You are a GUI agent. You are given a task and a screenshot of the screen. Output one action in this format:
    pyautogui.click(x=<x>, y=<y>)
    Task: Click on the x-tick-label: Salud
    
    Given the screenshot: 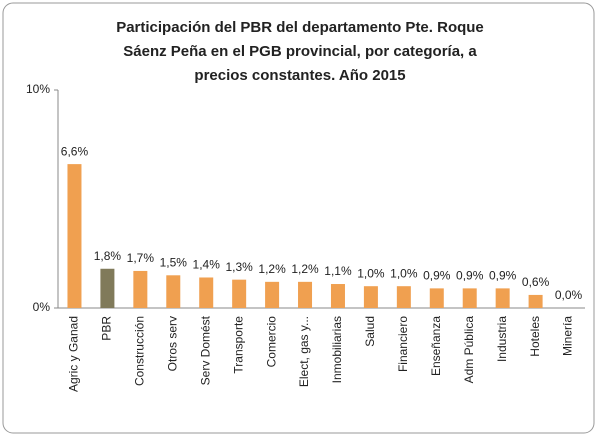 What is the action you would take?
    pyautogui.click(x=370, y=331)
    